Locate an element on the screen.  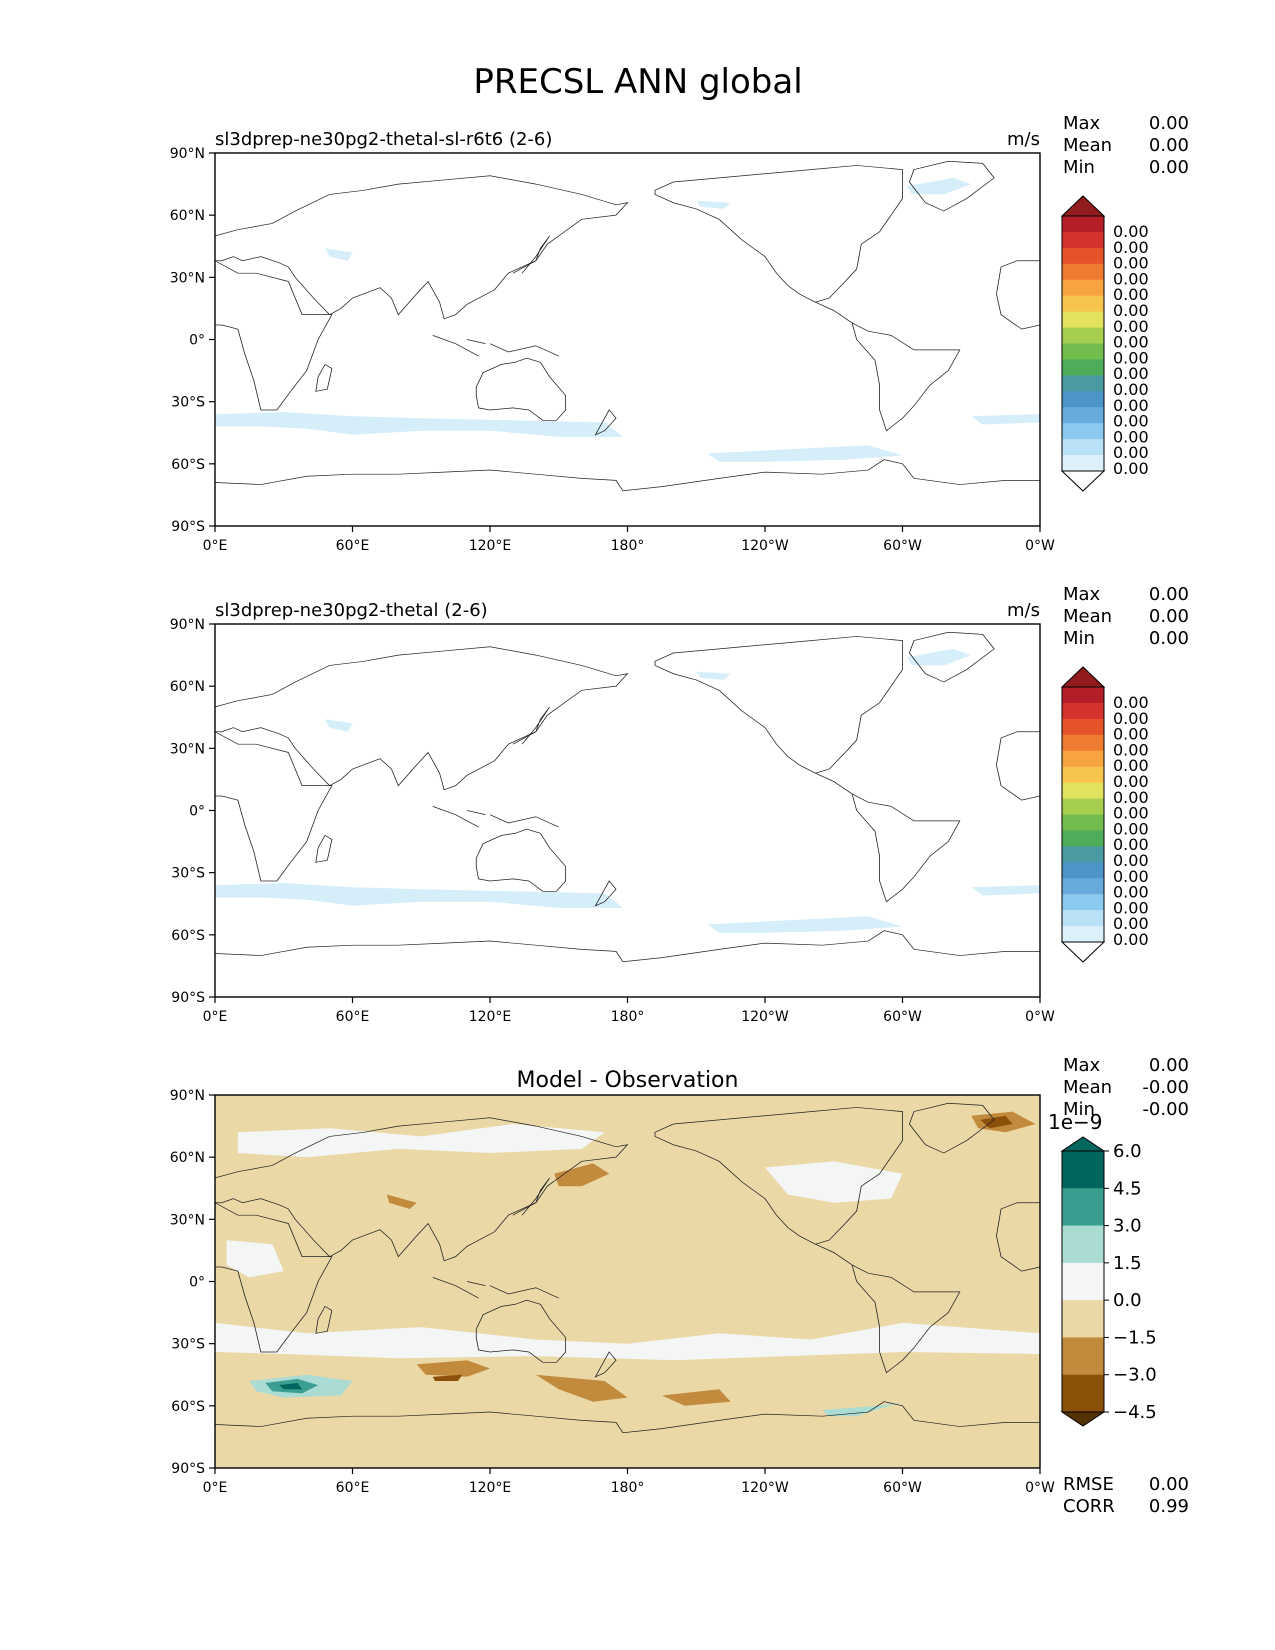
panel-title: sl3dprep-ne30pg2-thetal-sl-r6t6 (2-6) is located at coordinates (383, 139).